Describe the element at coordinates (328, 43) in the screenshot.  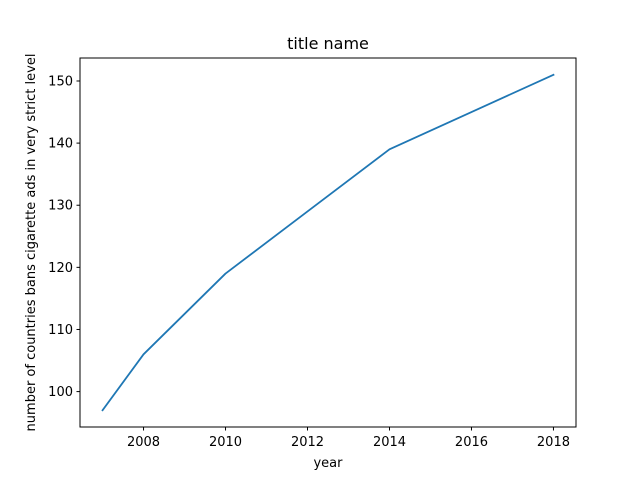
I see `chart-title: title name` at that location.